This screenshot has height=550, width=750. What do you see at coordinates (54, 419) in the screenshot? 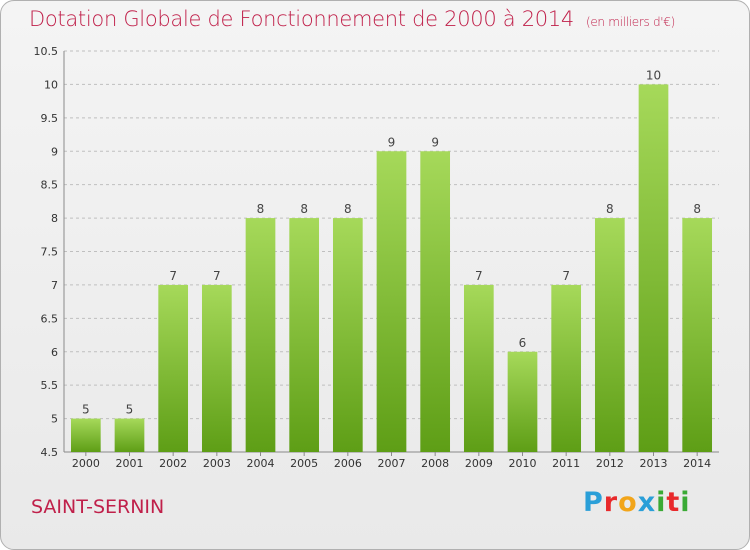
I see `y-tick-label: 5` at bounding box center [54, 419].